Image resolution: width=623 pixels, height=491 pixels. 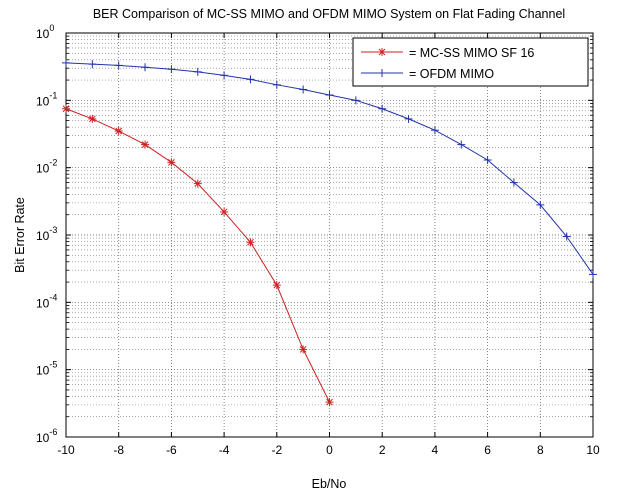 I want to click on legend-label: = MC-SS MIMO SF 16, so click(x=471, y=53).